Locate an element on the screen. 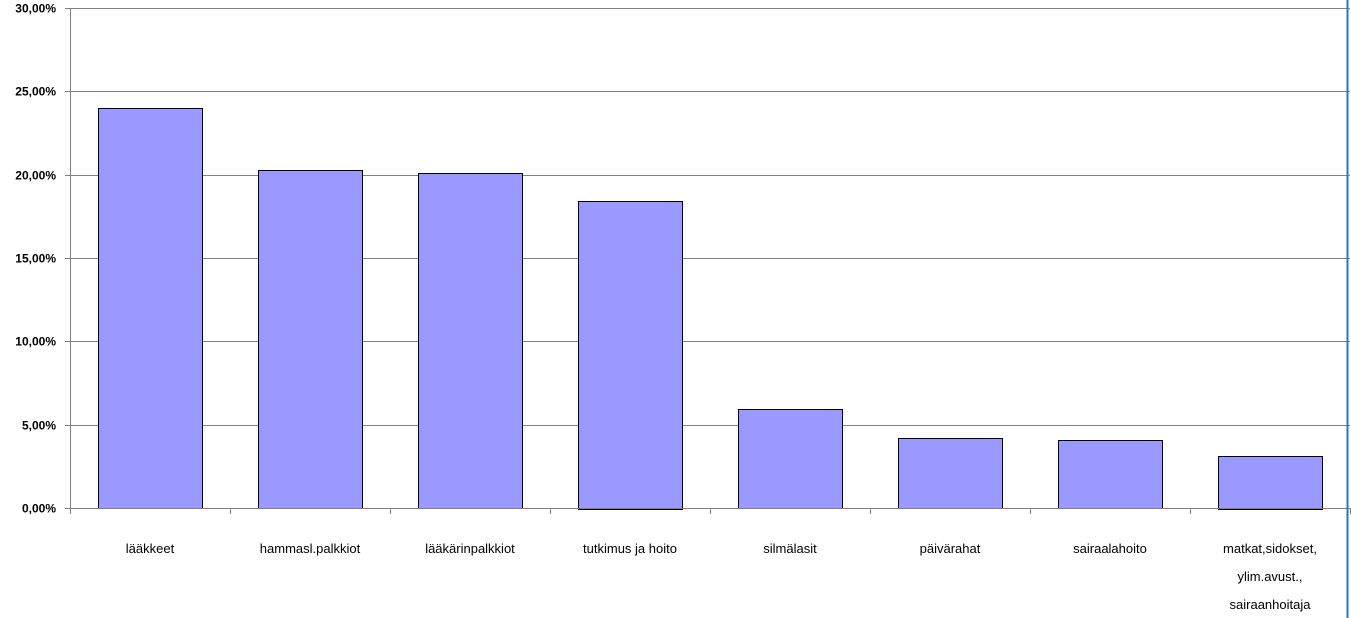 The image size is (1351, 618). y-tick-labels: 0,00% 5,00% 10,00% 15,00% 20,00% 25,00% 30,00% is located at coordinates (35, 259).